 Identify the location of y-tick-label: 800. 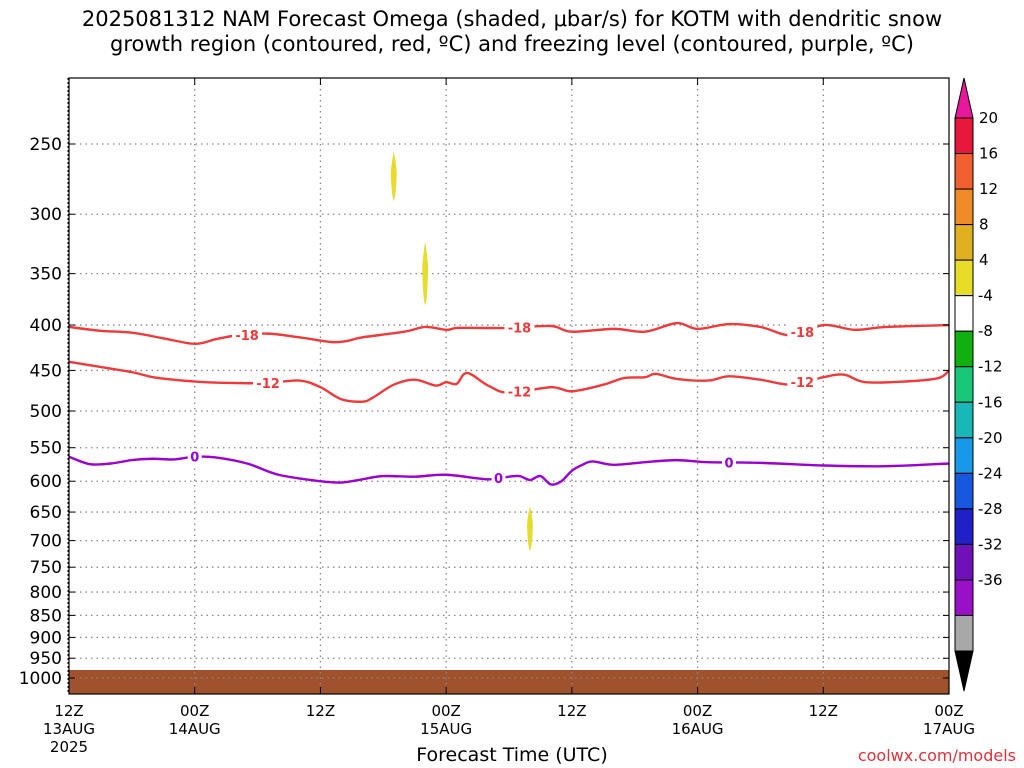
(46, 593).